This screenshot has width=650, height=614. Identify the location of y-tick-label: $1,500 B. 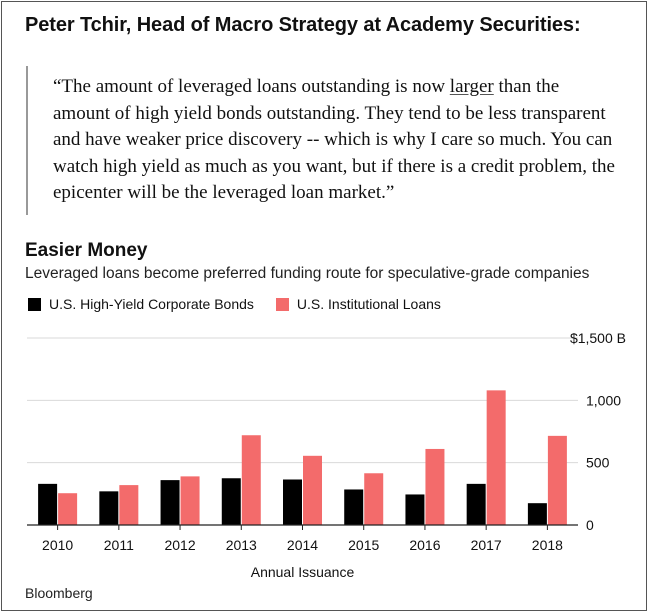
(598, 338).